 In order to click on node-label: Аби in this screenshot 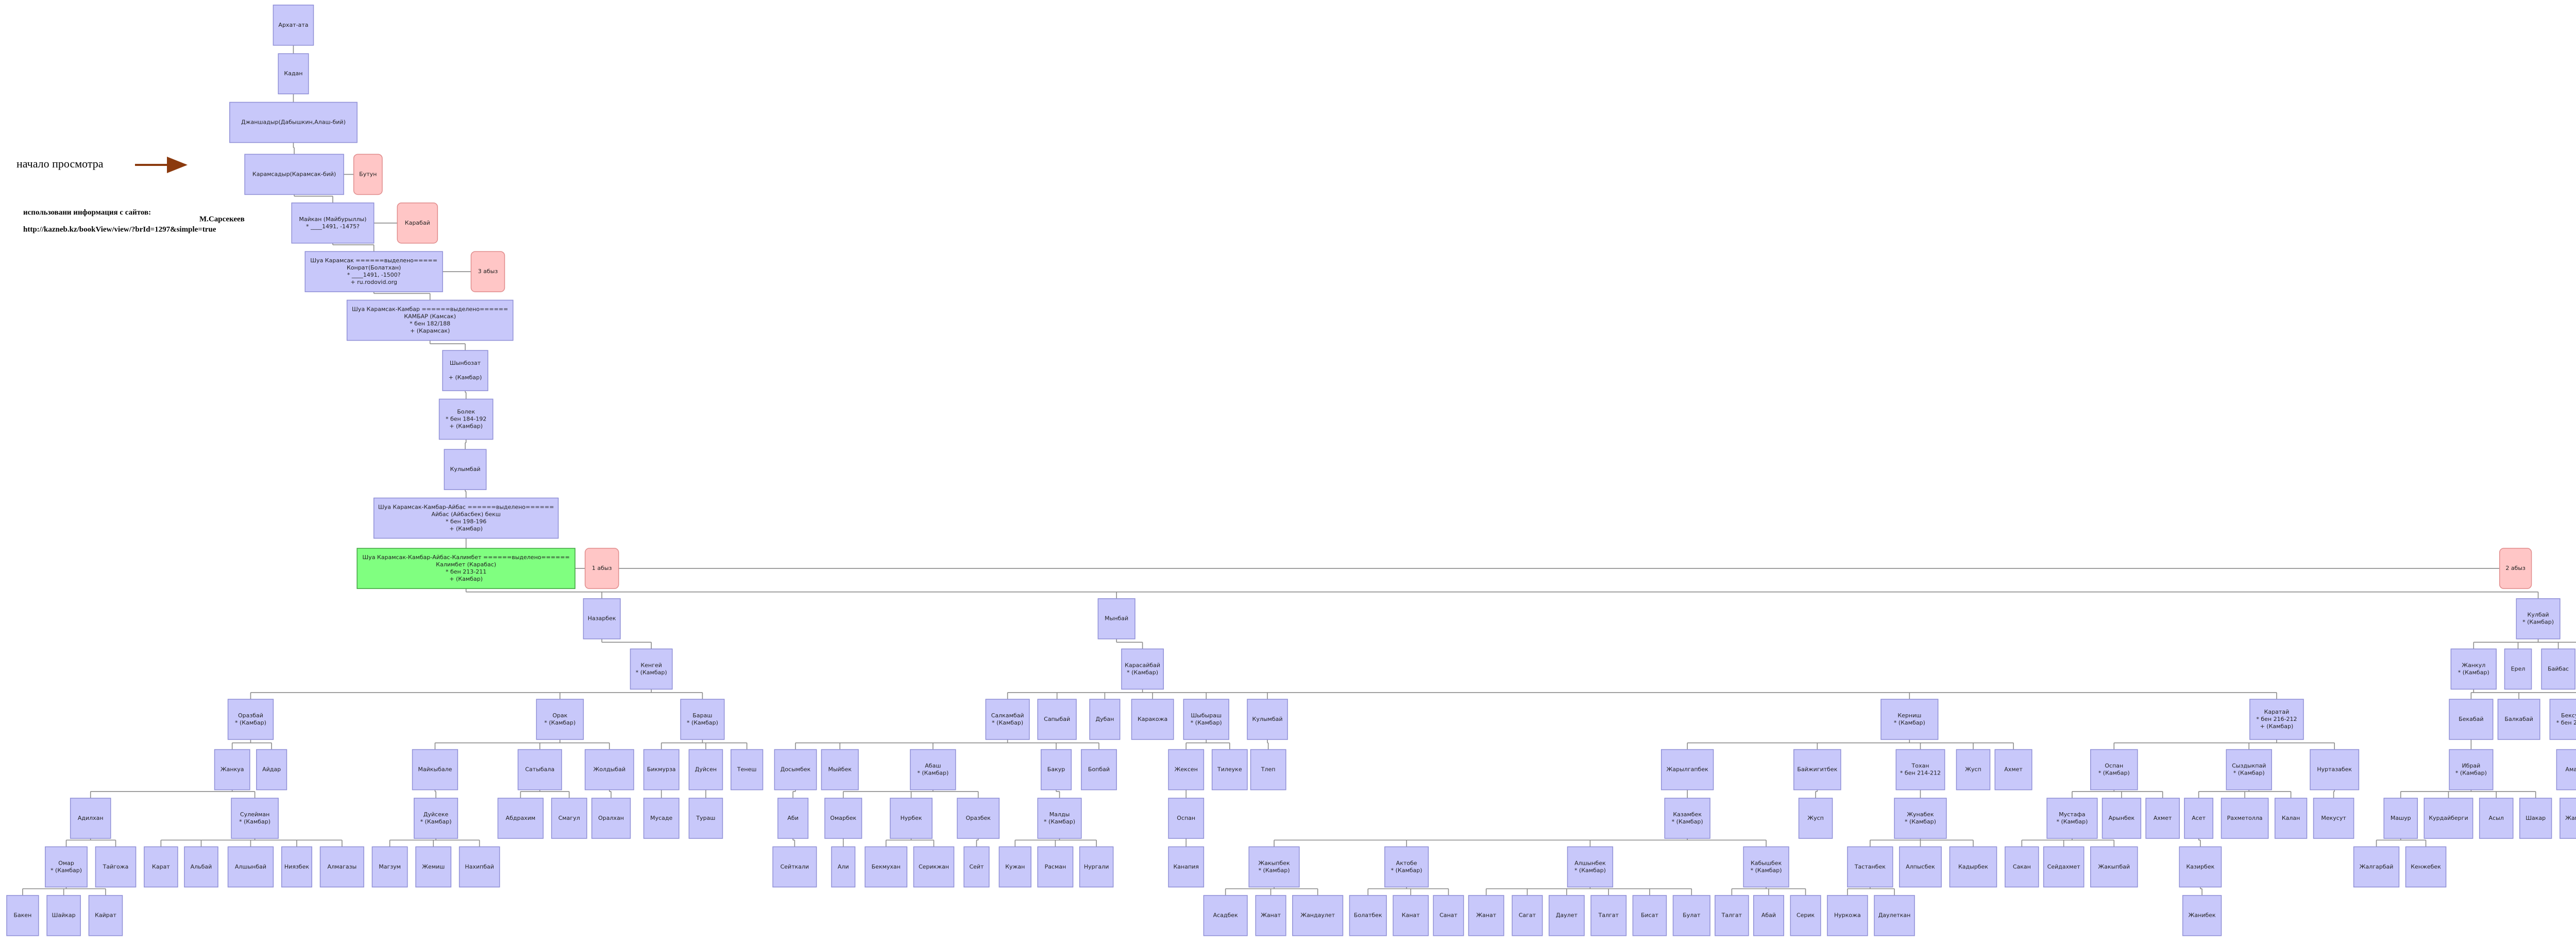, I will do `click(792, 818)`.